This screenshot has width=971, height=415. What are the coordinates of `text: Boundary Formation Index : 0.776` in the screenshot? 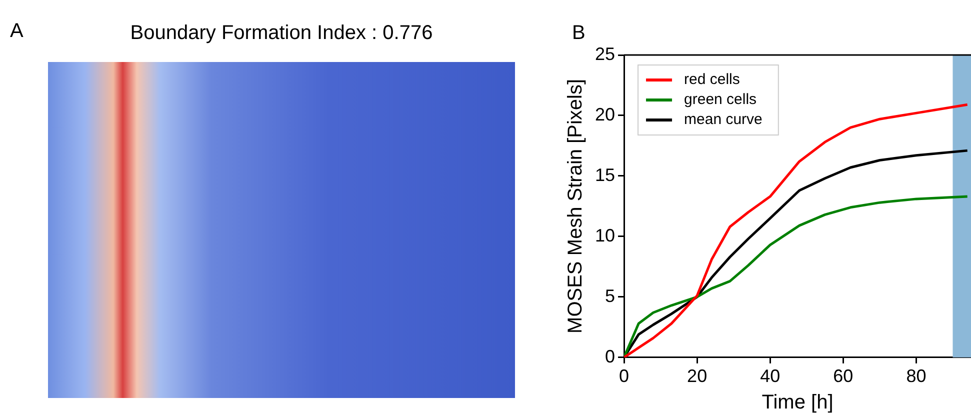 It's located at (281, 33).